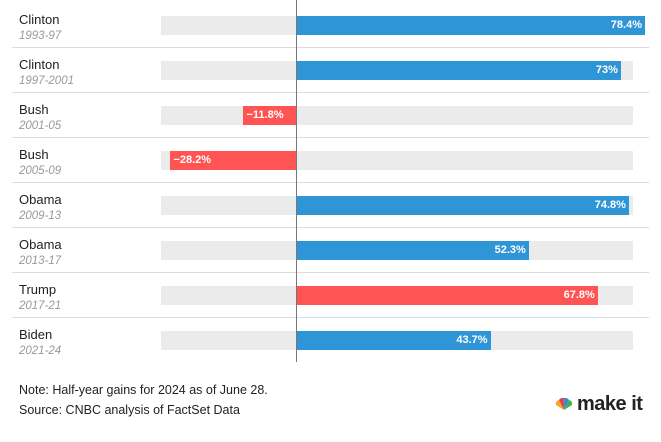 Image resolution: width=661 pixels, height=442 pixels. What do you see at coordinates (330, 160) in the screenshot?
I see `chart-row: Bush 2005-09 −28.2%` at bounding box center [330, 160].